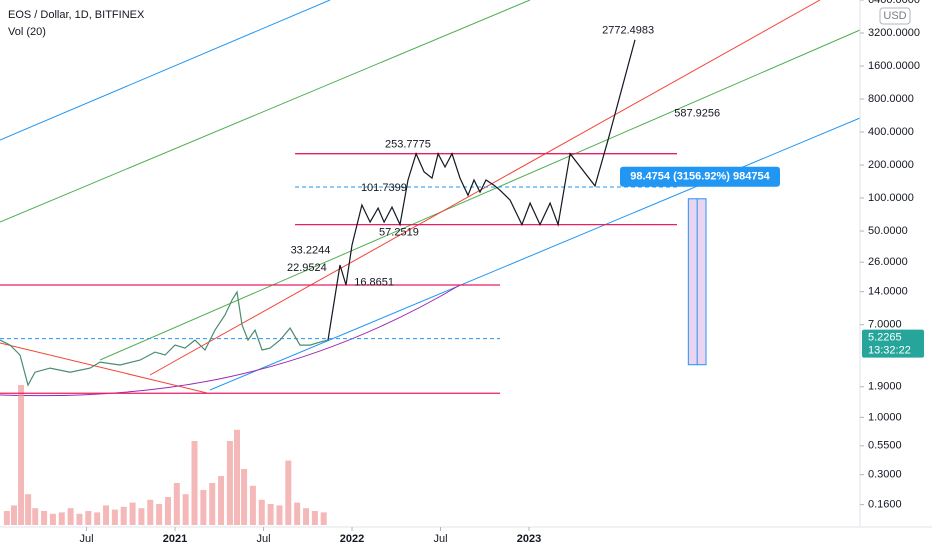  What do you see at coordinates (888, 292) in the screenshot?
I see `y-tick-label: 14.0000` at bounding box center [888, 292].